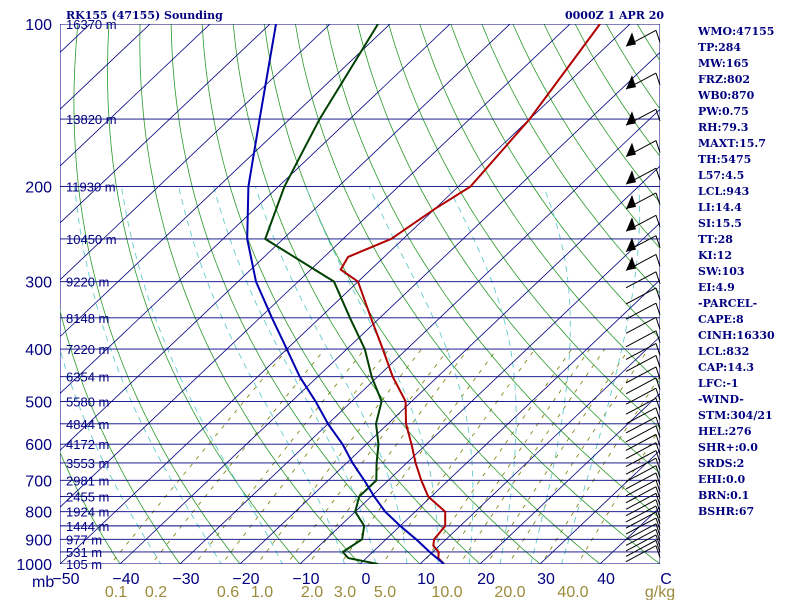 The image size is (800, 600). I want to click on sounding-index-item: MAXT:15.7, so click(732, 143).